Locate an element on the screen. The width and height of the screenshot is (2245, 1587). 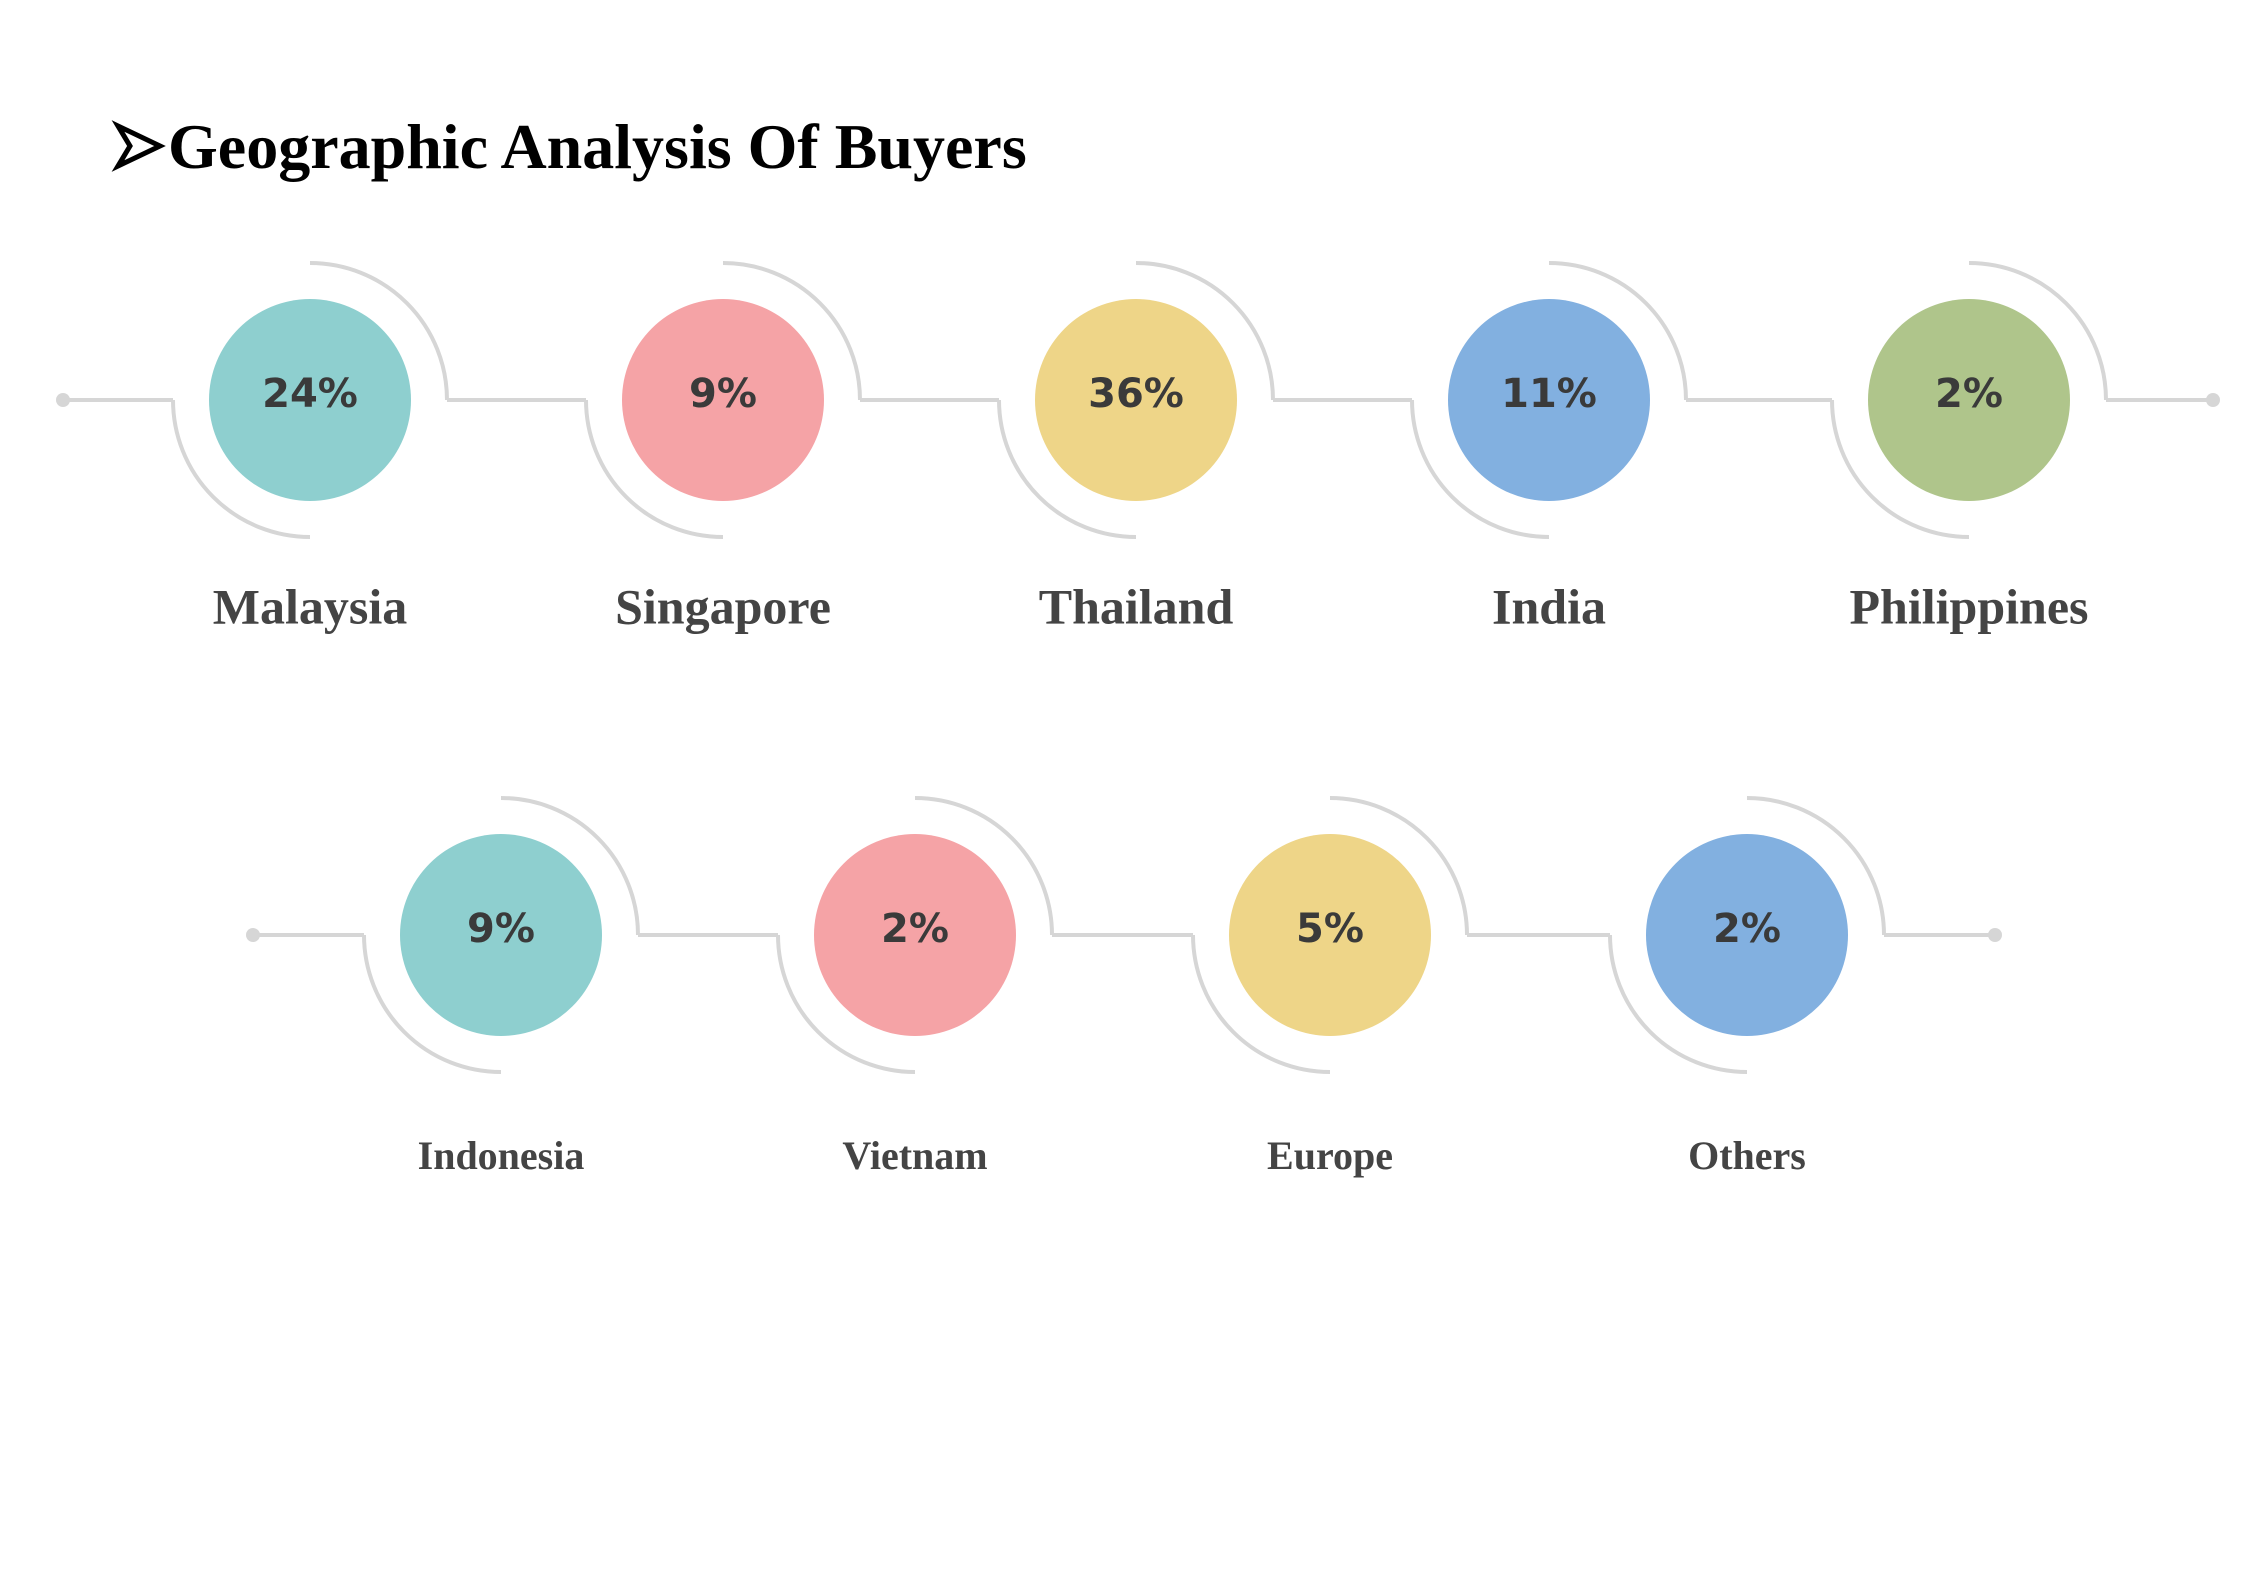
region-label: Europe is located at coordinates (1330, 1155).